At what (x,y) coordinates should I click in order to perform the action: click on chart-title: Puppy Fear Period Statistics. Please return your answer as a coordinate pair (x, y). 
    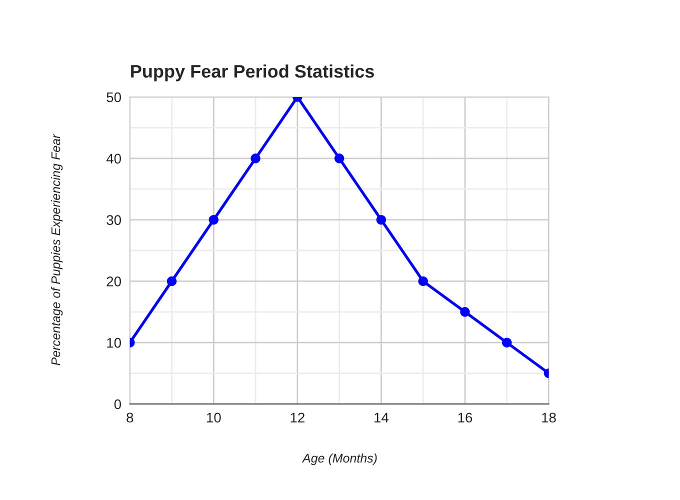
    Looking at the image, I should click on (252, 73).